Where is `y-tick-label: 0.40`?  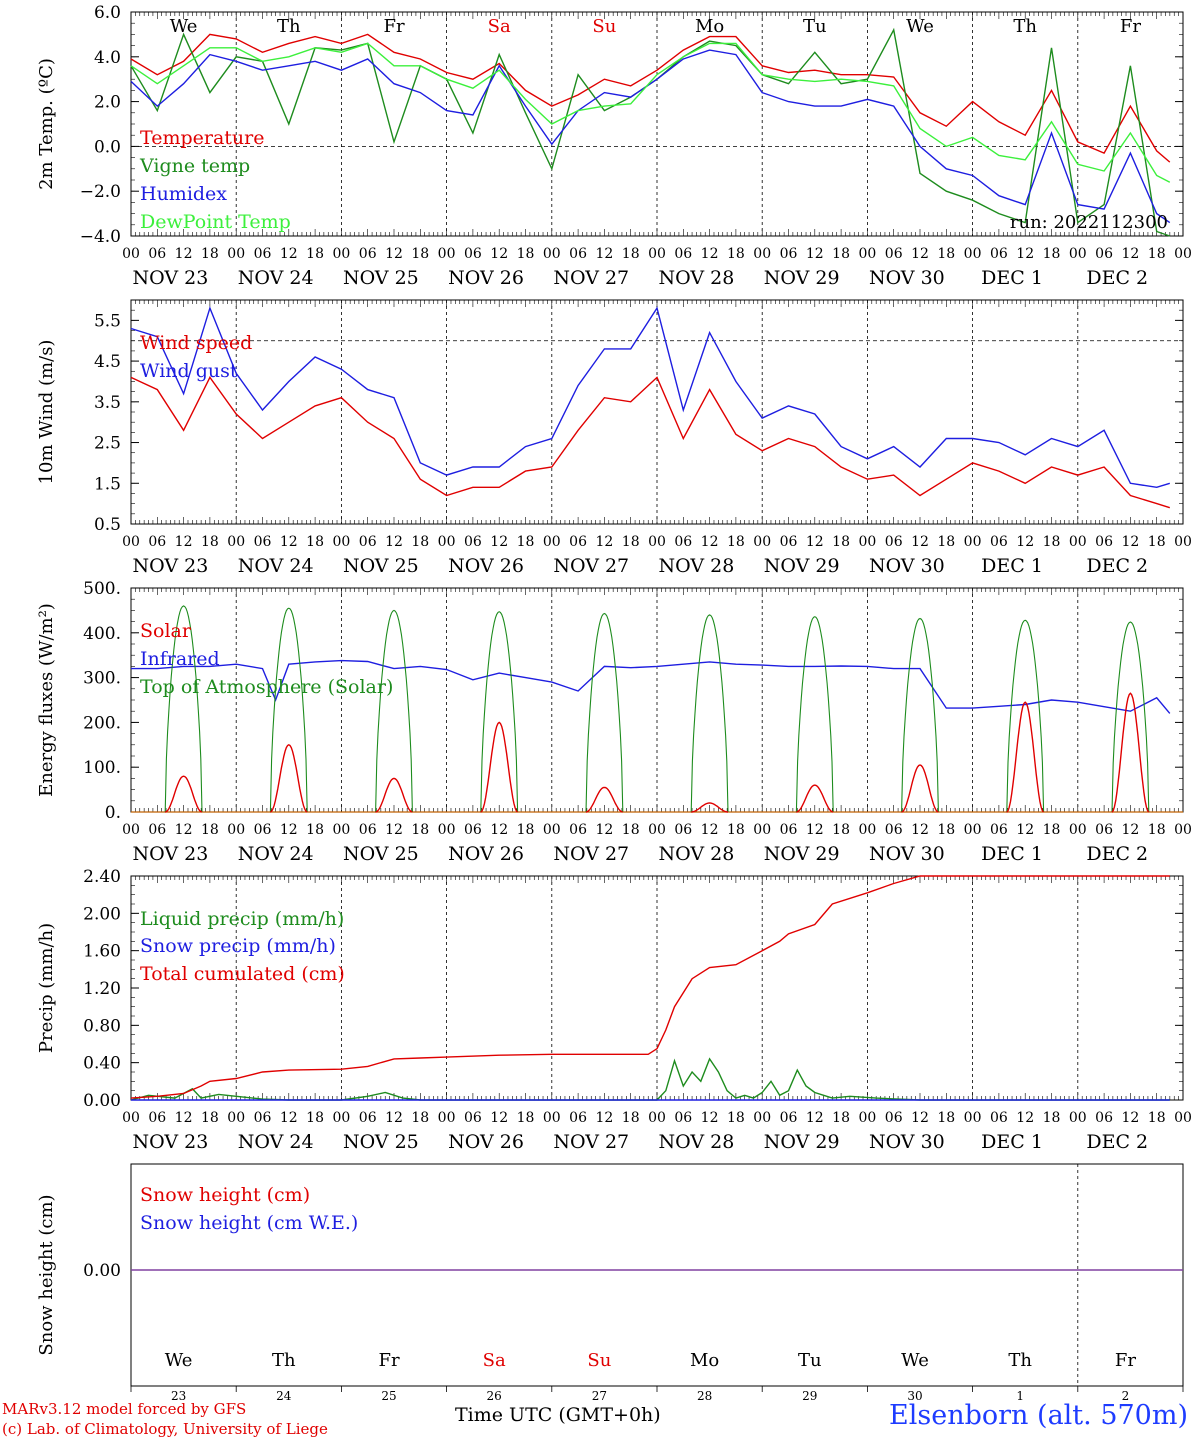 y-tick-label: 0.40 is located at coordinates (102, 1064).